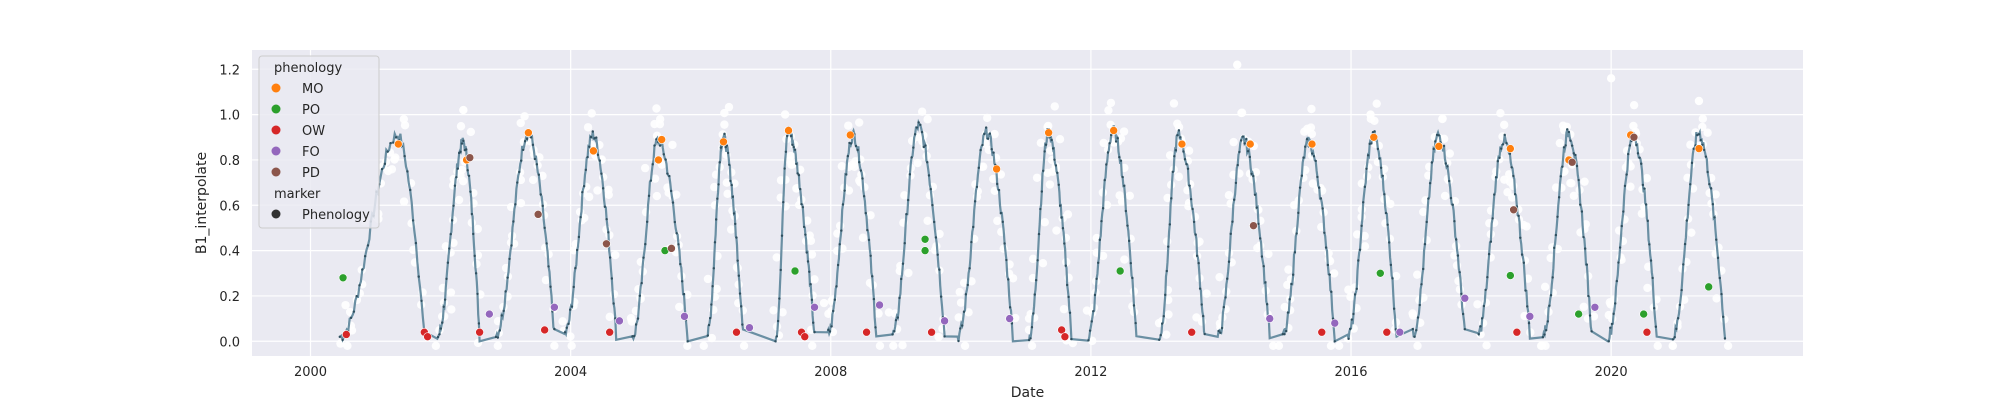 This screenshot has height=400, width=2000. Describe the element at coordinates (276, 151) in the screenshot. I see `legend-marker-fo` at that location.